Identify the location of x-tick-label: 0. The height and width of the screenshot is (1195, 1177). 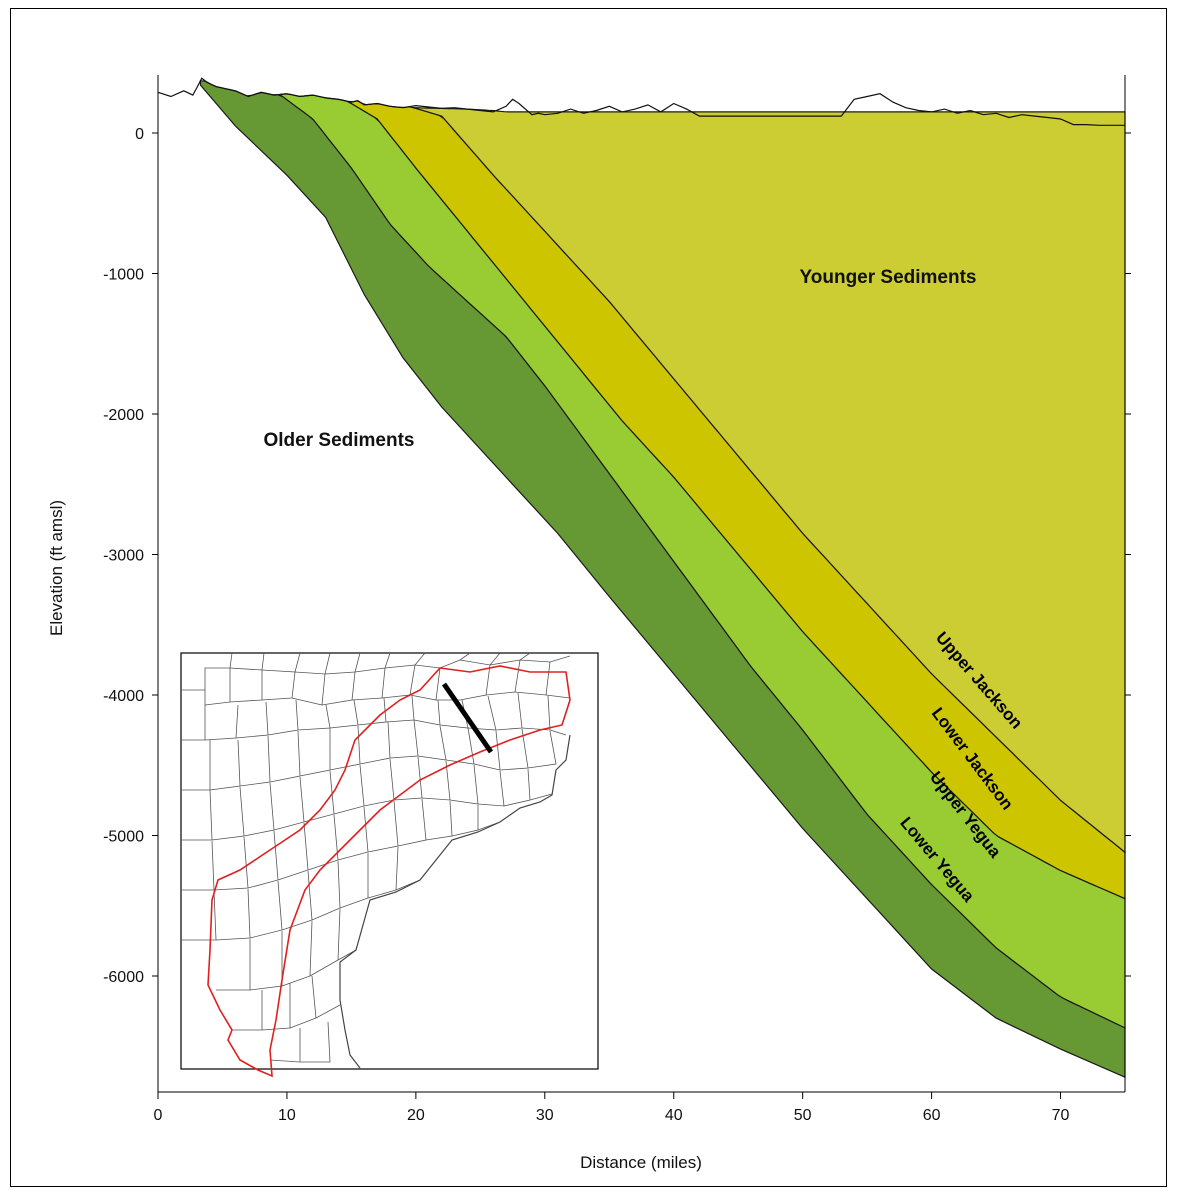
(158, 1115).